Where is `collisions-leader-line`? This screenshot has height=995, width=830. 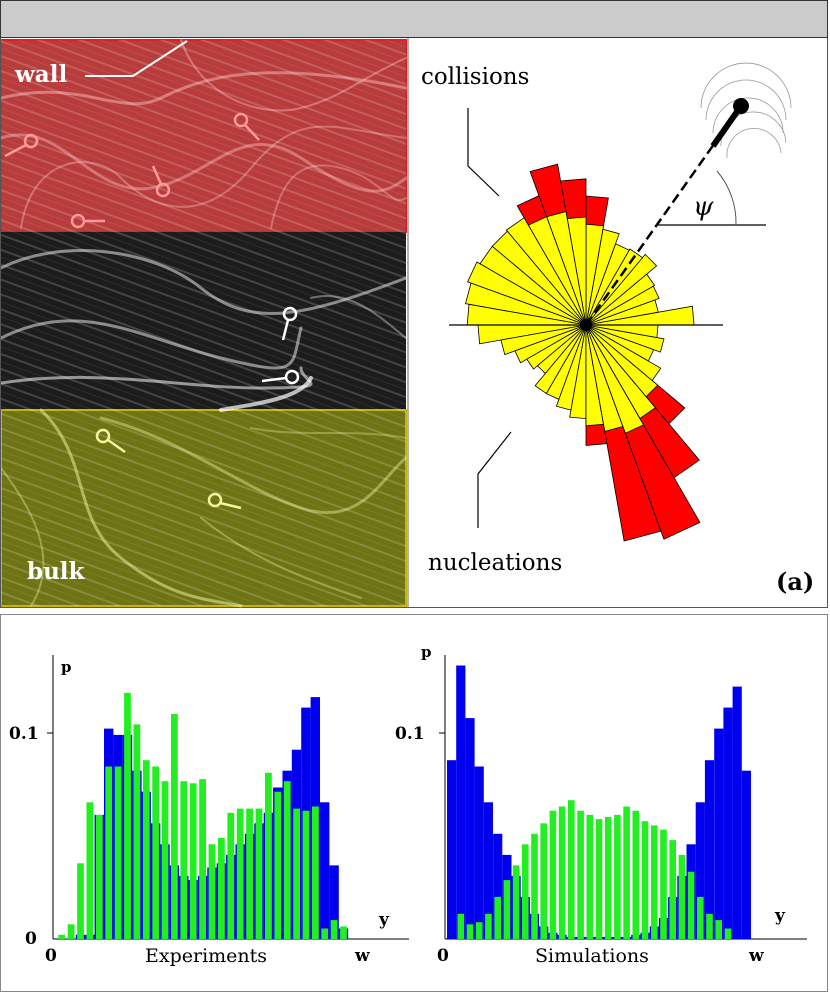
collisions-leader-line is located at coordinates (483, 152).